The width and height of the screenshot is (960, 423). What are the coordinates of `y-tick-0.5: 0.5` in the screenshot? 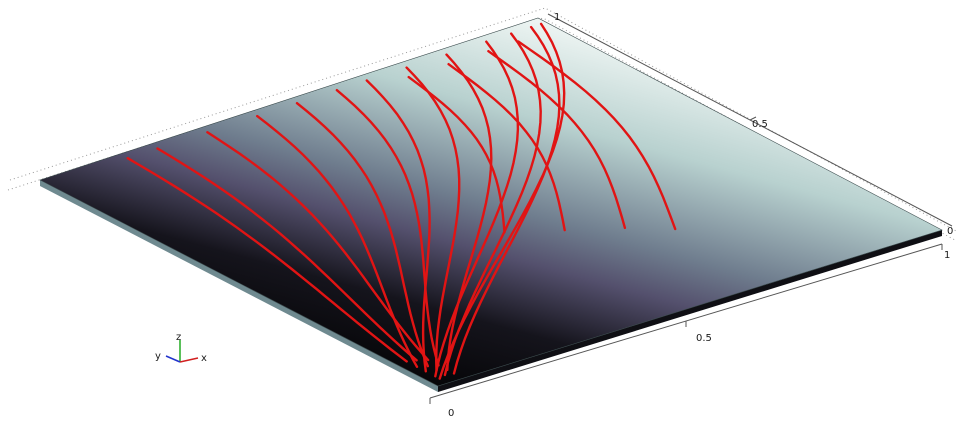 It's located at (760, 124).